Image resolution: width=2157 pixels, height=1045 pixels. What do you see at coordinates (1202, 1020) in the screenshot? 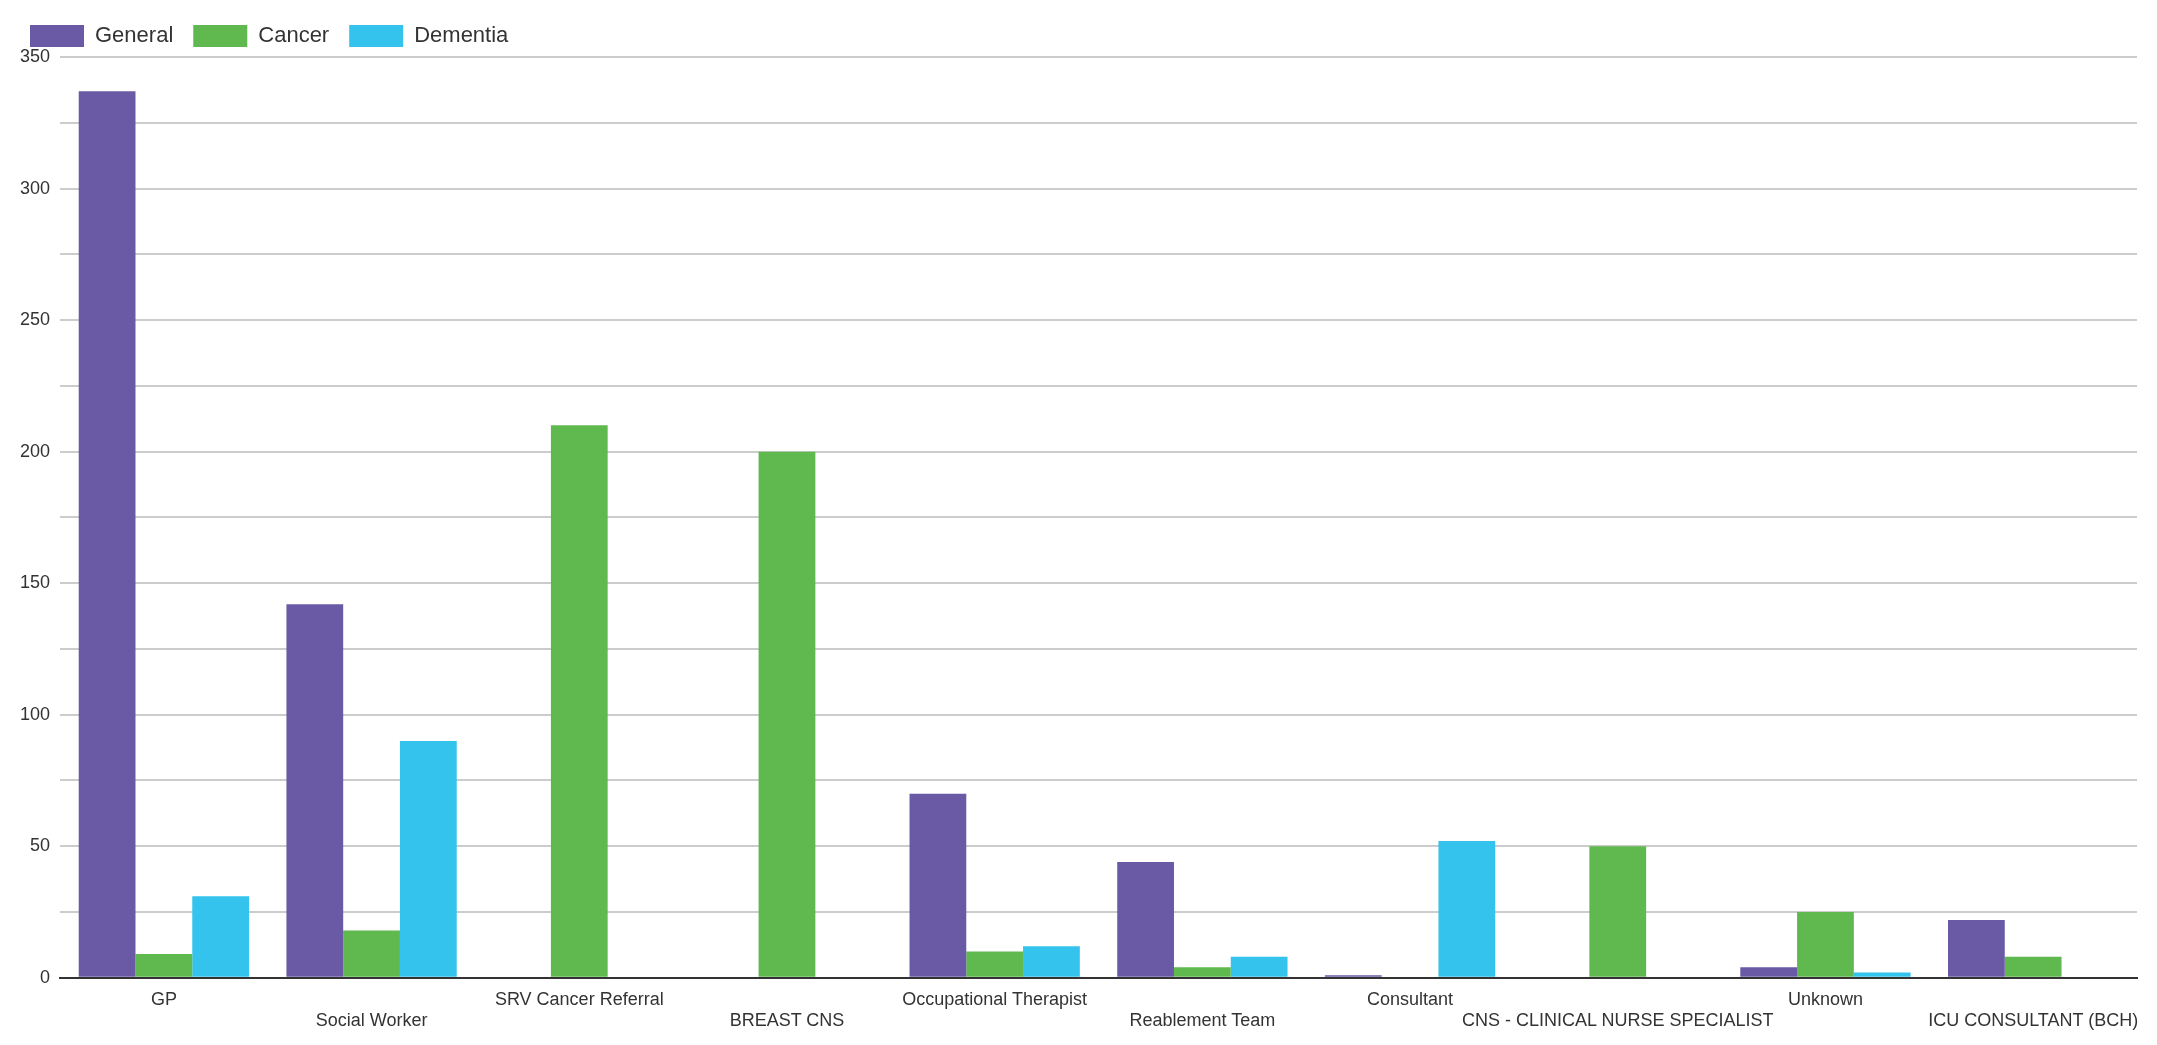
I see `x-tick-label: Reablement Team` at bounding box center [1202, 1020].